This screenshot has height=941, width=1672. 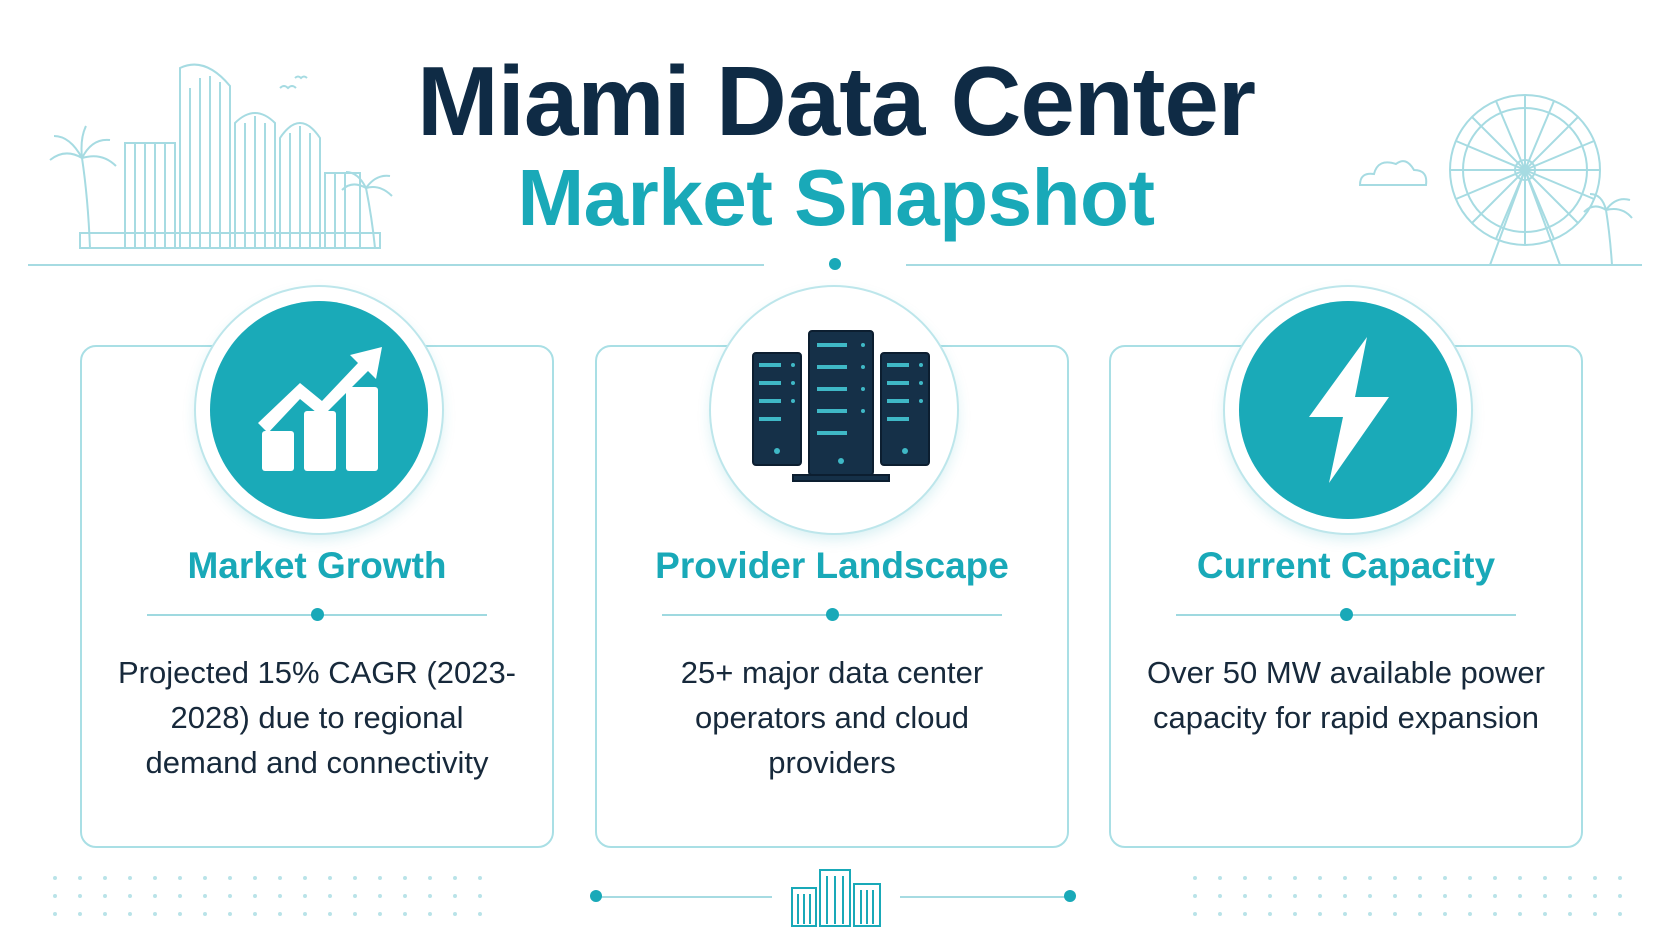 I want to click on provider-landscape-title: Provider Landscape, so click(x=832, y=565).